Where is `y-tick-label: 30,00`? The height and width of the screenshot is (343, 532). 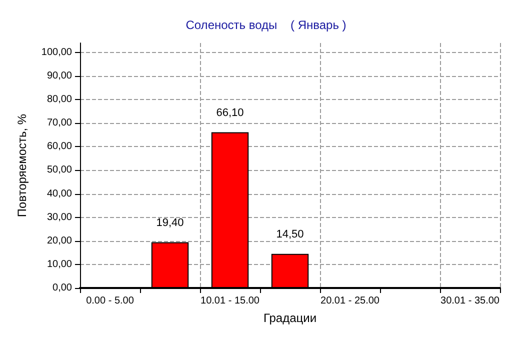 y-tick-label: 30,00 is located at coordinates (59, 217).